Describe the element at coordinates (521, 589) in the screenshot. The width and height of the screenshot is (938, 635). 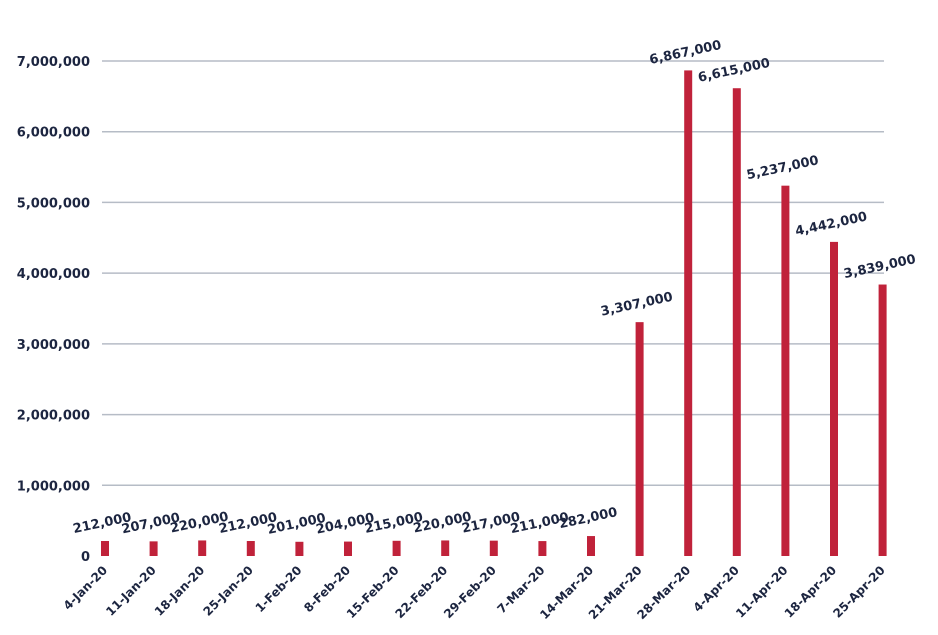
I see `x-tick-label: 7-Mar-20` at that location.